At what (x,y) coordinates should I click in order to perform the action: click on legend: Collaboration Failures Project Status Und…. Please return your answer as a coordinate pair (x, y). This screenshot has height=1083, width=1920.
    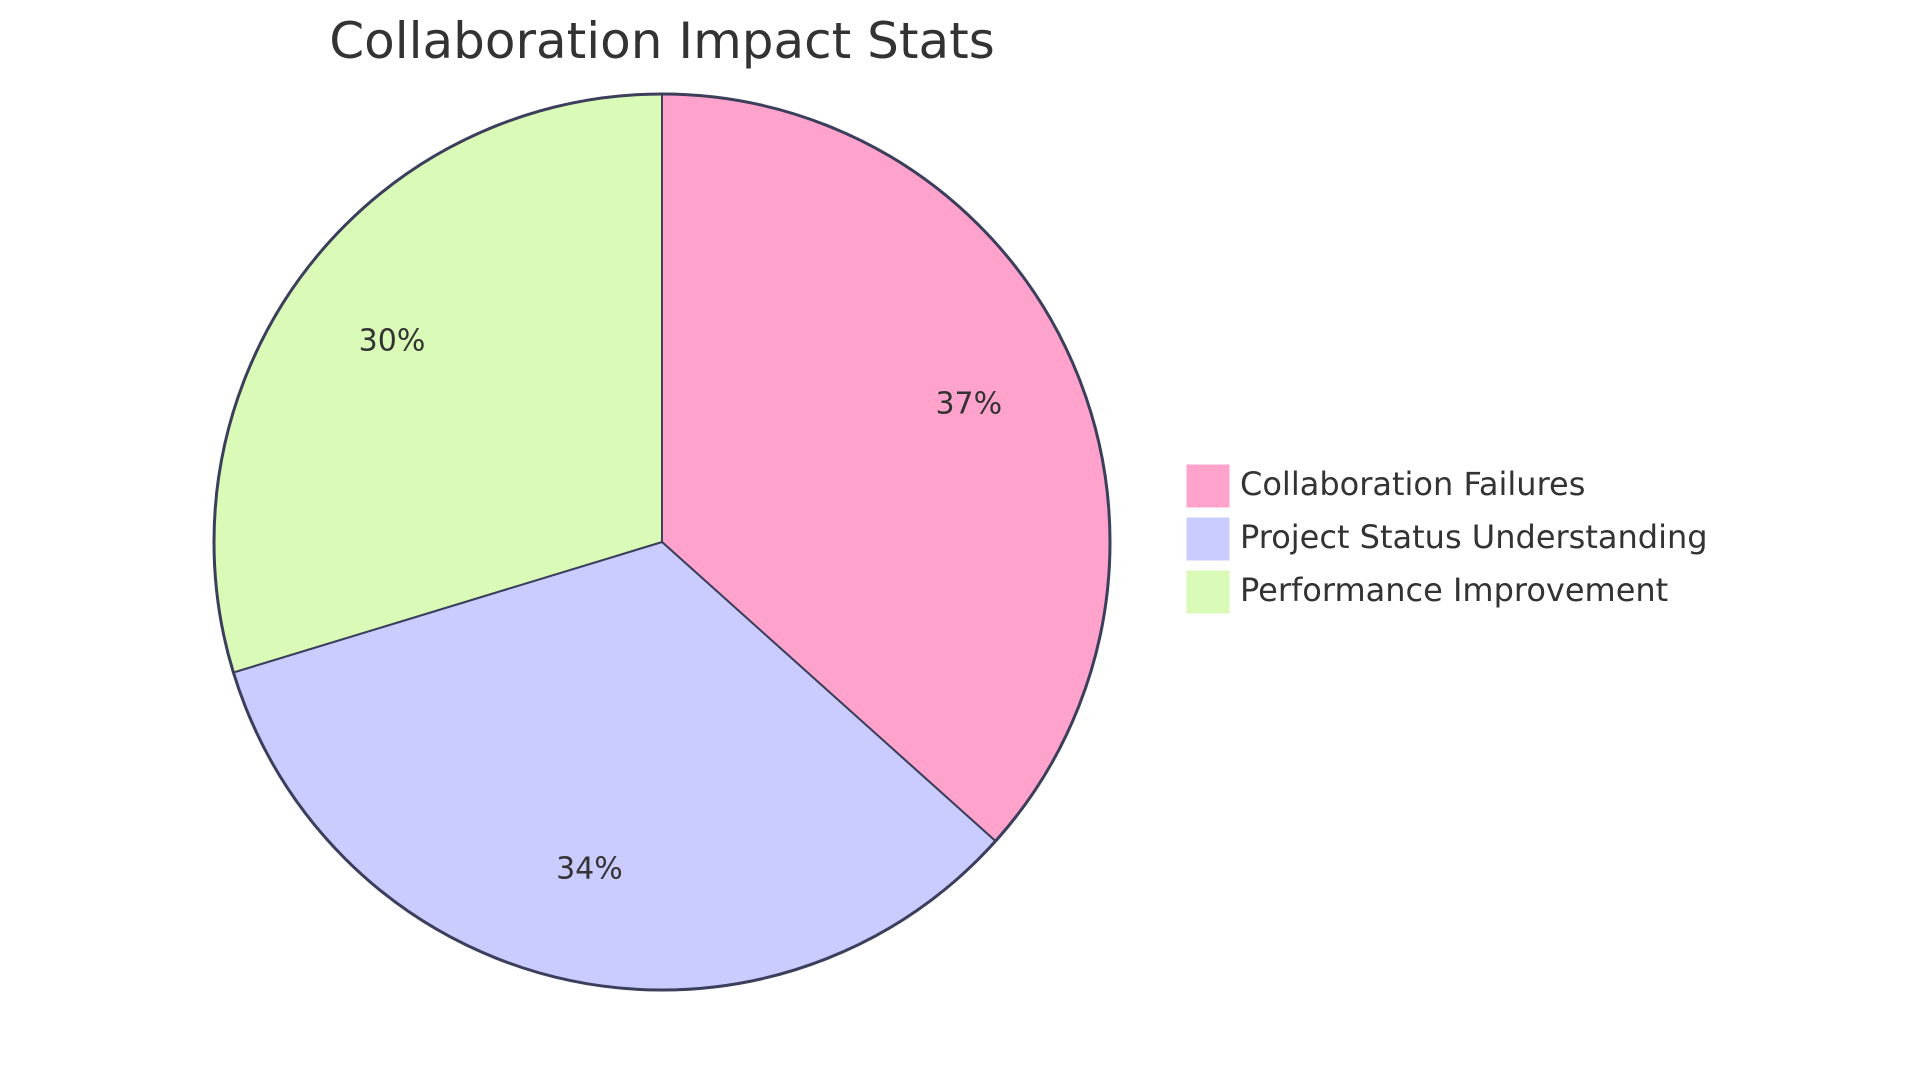
    Looking at the image, I should click on (1446, 539).